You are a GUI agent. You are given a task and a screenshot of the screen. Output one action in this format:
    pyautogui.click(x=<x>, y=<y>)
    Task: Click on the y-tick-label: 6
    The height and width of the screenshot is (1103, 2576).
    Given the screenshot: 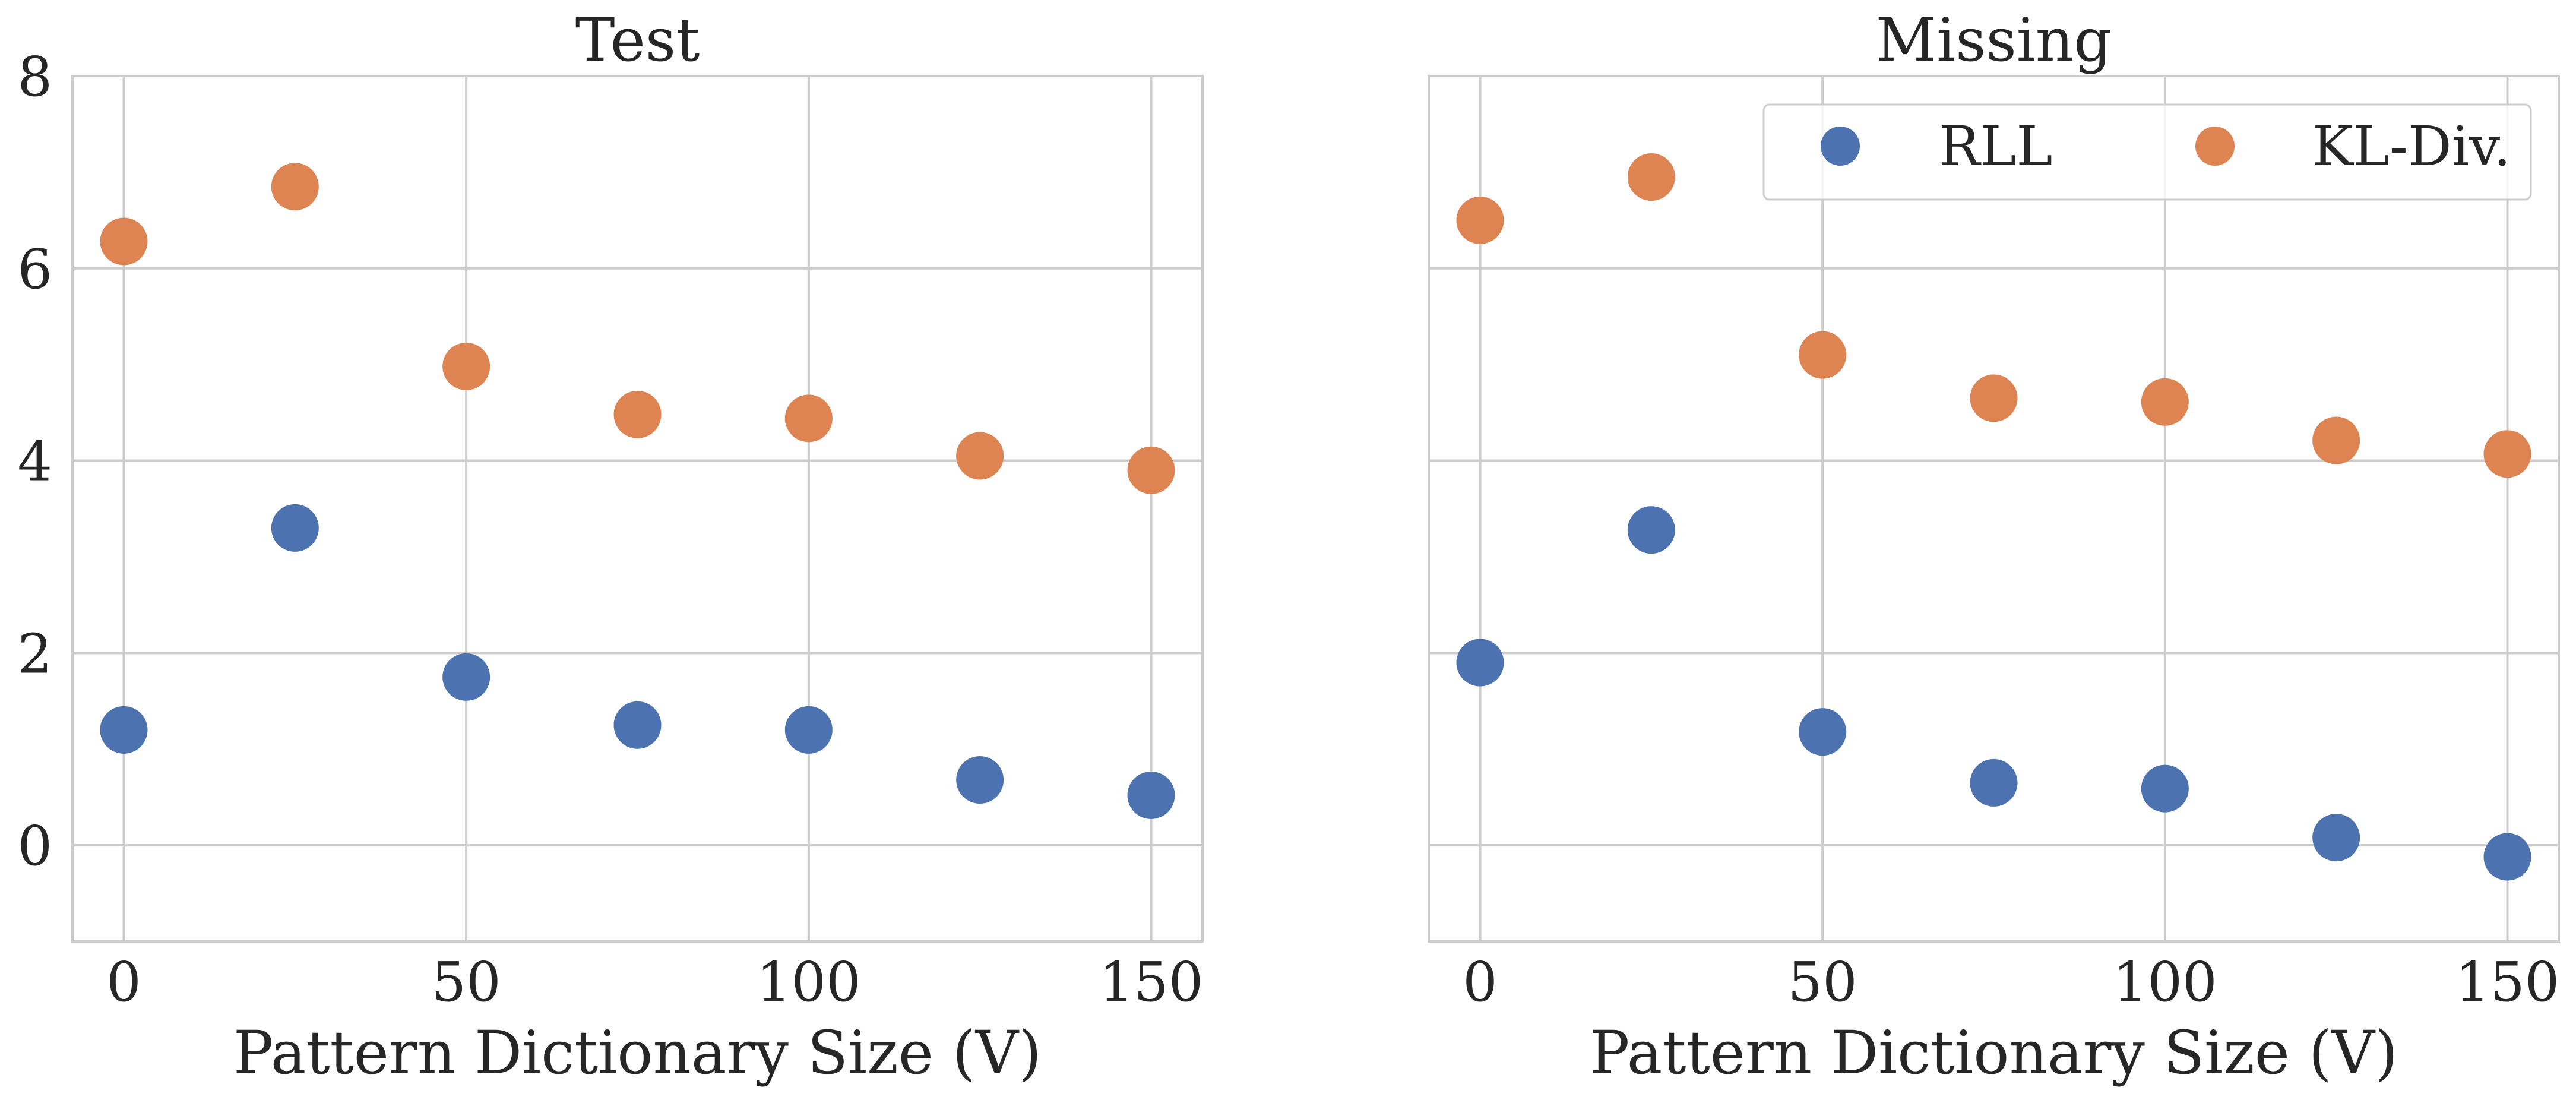 What is the action you would take?
    pyautogui.click(x=34, y=269)
    